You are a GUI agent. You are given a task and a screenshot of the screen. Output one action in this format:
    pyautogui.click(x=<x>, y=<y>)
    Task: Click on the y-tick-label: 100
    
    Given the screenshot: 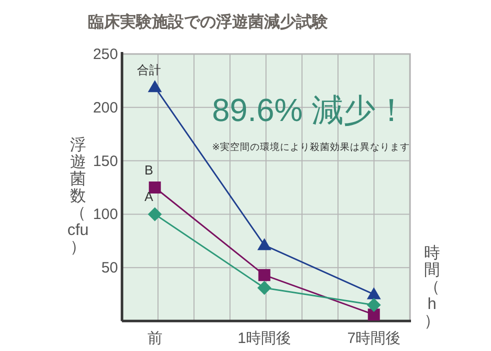 What is the action you would take?
    pyautogui.click(x=105, y=215)
    